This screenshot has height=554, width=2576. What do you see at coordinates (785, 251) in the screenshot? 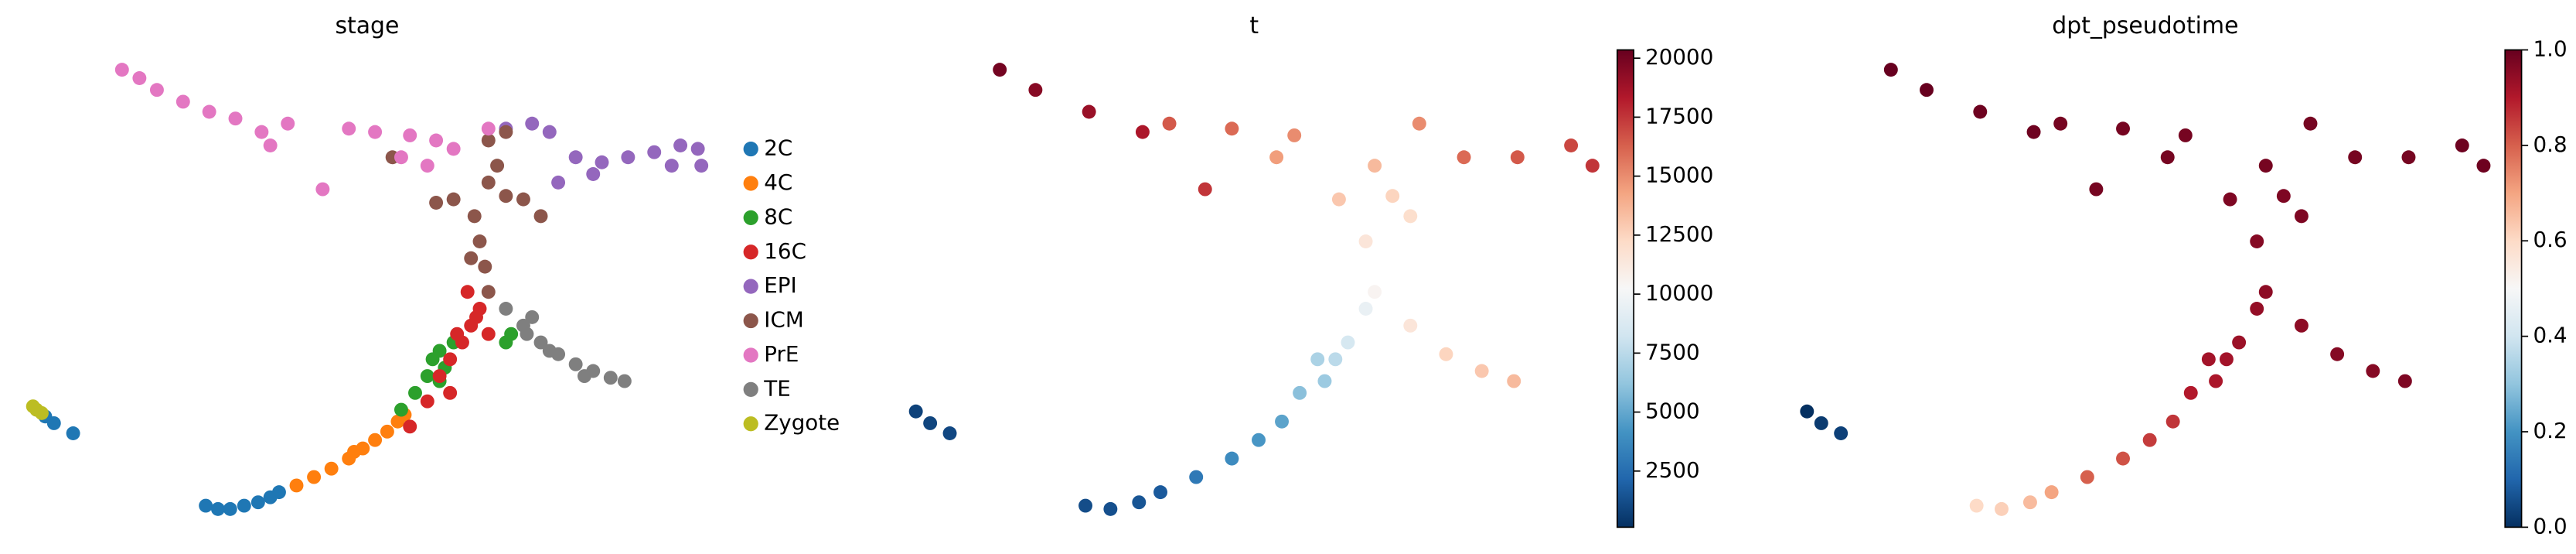
I see `legend-label: 16C` at bounding box center [785, 251].